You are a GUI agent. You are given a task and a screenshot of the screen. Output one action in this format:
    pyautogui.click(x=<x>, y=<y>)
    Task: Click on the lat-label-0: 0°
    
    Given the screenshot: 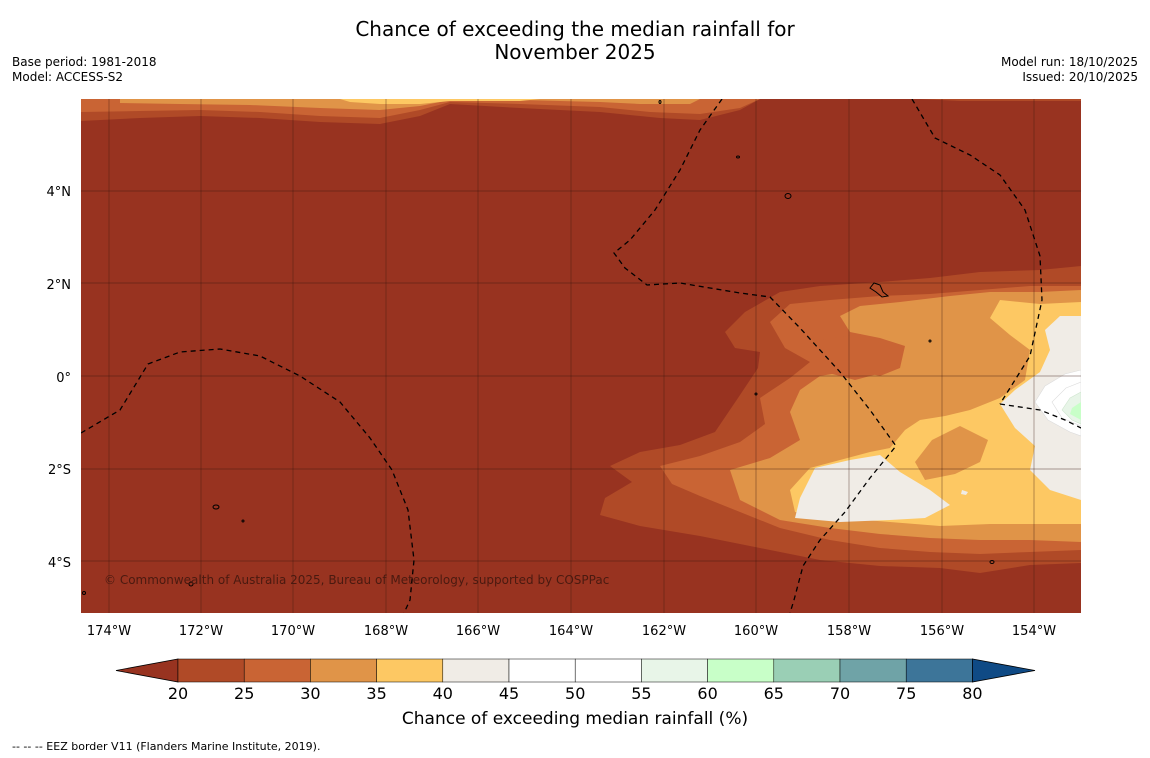 What is the action you would take?
    pyautogui.click(x=63, y=378)
    